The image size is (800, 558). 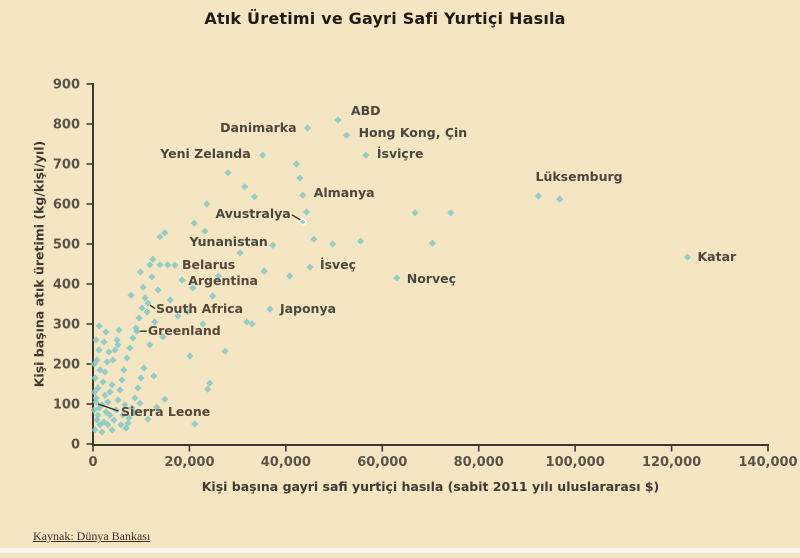 What do you see at coordinates (579, 176) in the screenshot?
I see `country-label: Lüksemburg` at bounding box center [579, 176].